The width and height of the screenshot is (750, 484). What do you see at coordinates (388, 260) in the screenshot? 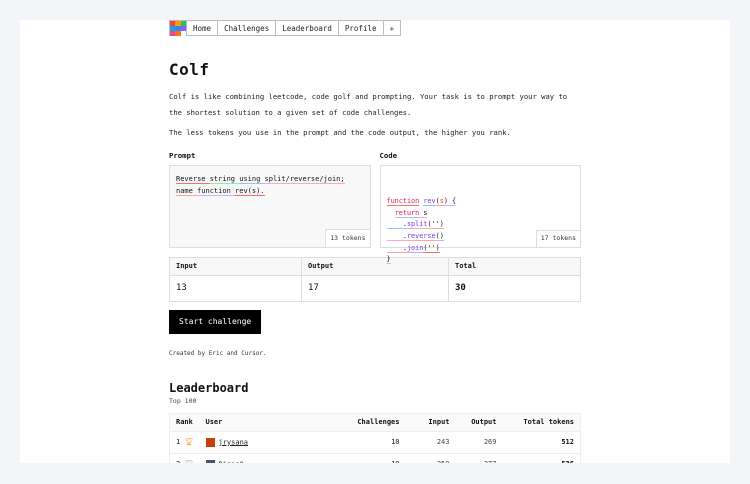
I see `code-token: }` at bounding box center [388, 260].